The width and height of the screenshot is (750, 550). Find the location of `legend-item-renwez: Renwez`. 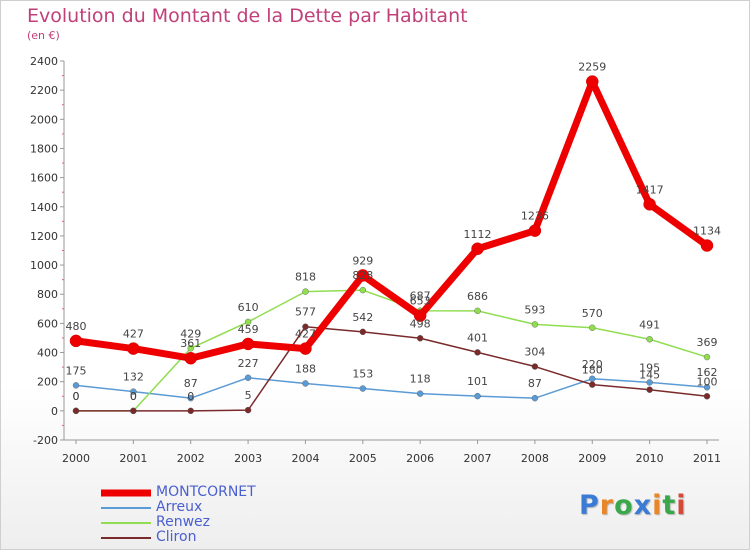

legend-item-renwez: Renwez is located at coordinates (178, 522).